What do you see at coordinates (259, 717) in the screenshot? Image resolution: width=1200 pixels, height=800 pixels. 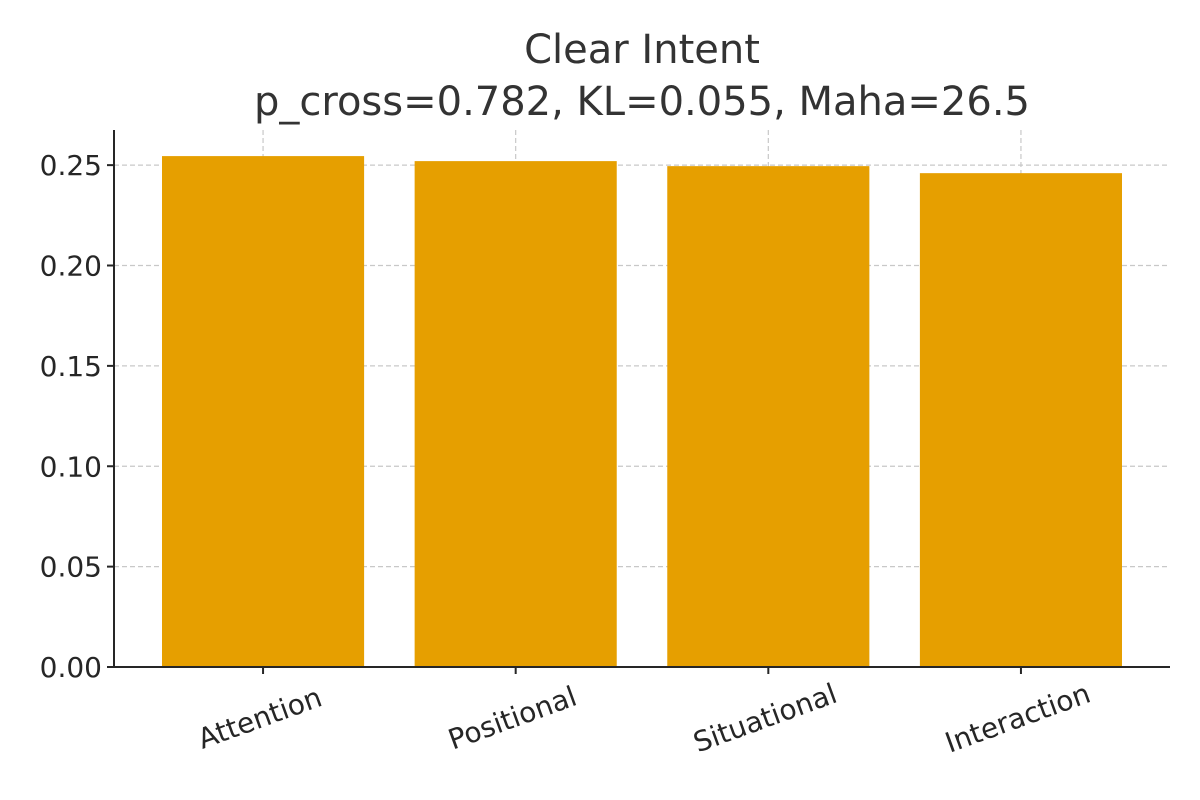 I see `x-tick-label: Attention` at bounding box center [259, 717].